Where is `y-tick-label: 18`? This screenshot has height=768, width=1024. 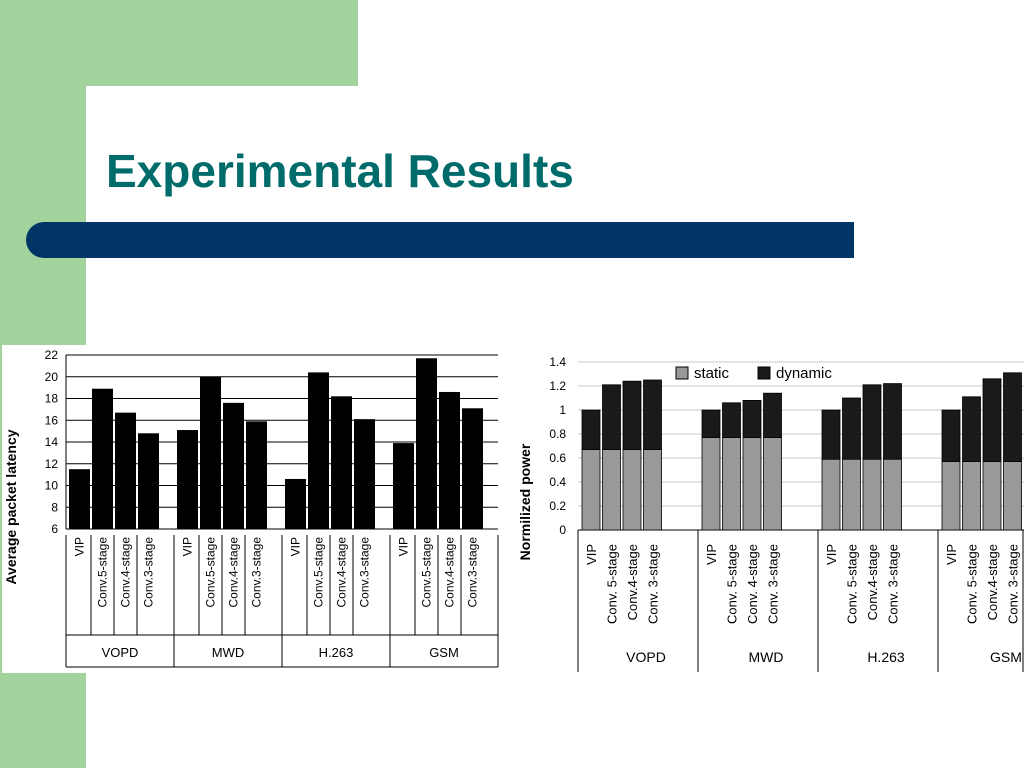 y-tick-label: 18 is located at coordinates (52, 399).